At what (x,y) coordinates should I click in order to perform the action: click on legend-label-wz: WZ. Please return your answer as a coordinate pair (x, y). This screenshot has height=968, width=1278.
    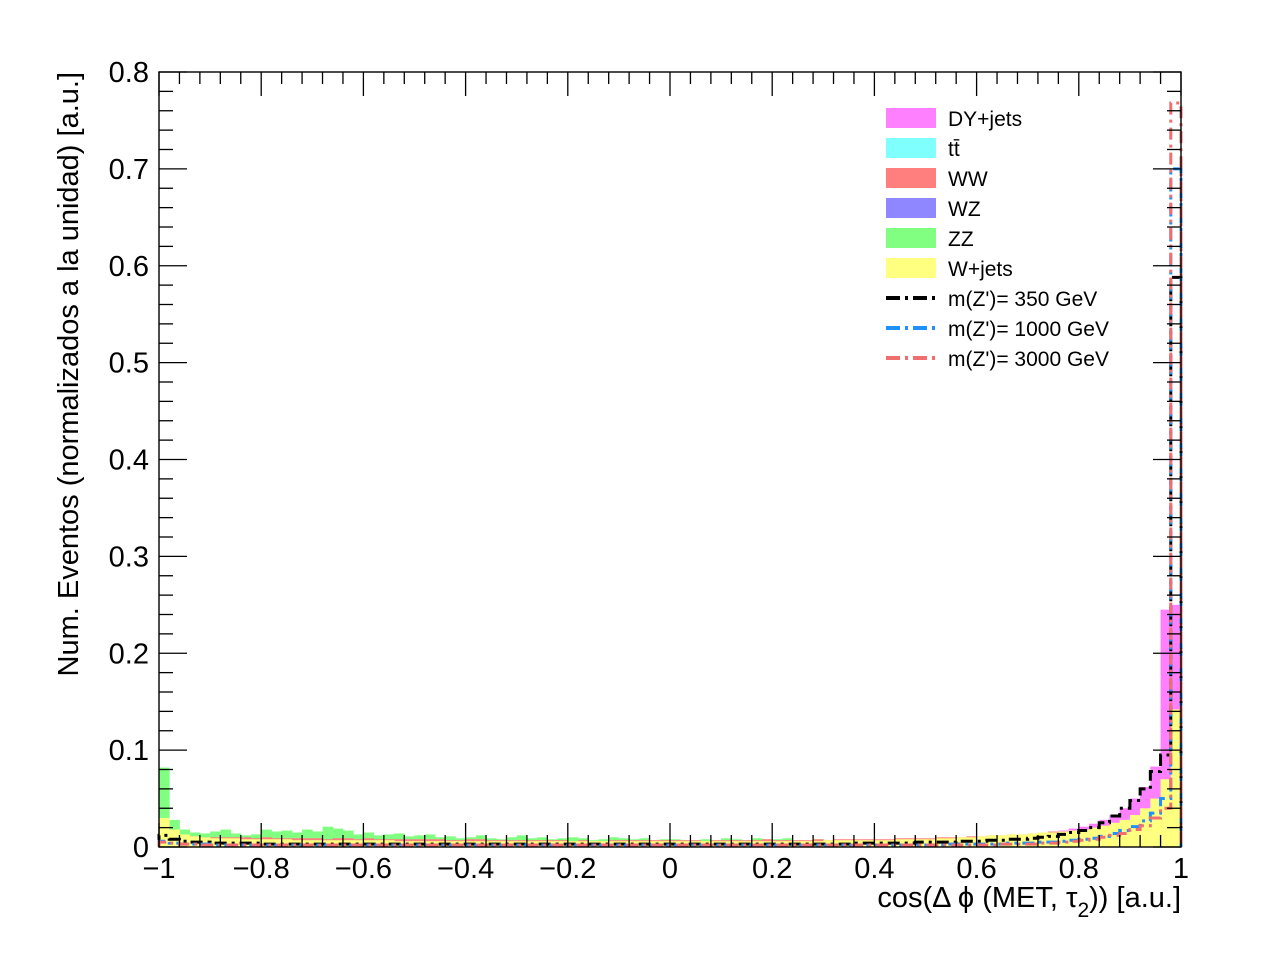
    Looking at the image, I should click on (964, 209).